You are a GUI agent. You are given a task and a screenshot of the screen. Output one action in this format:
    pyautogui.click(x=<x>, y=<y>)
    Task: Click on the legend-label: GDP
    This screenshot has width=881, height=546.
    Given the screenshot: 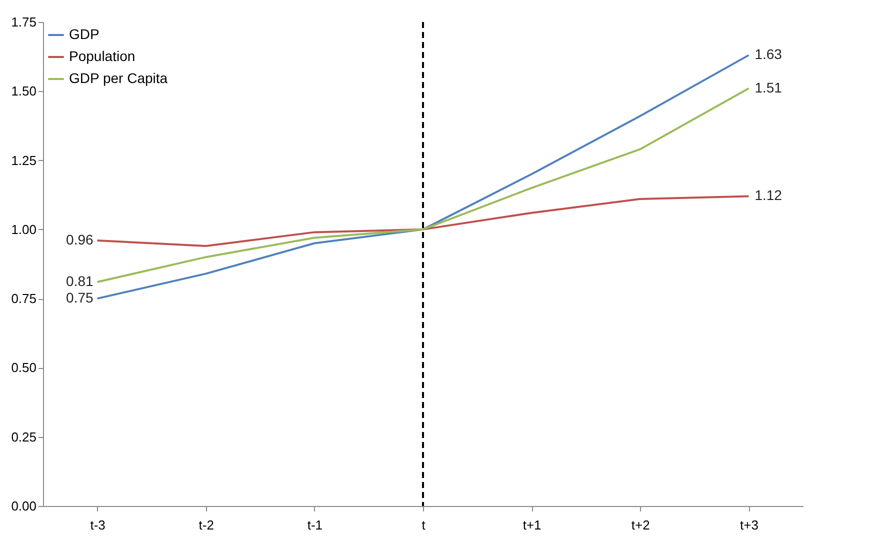 What is the action you would take?
    pyautogui.click(x=84, y=34)
    